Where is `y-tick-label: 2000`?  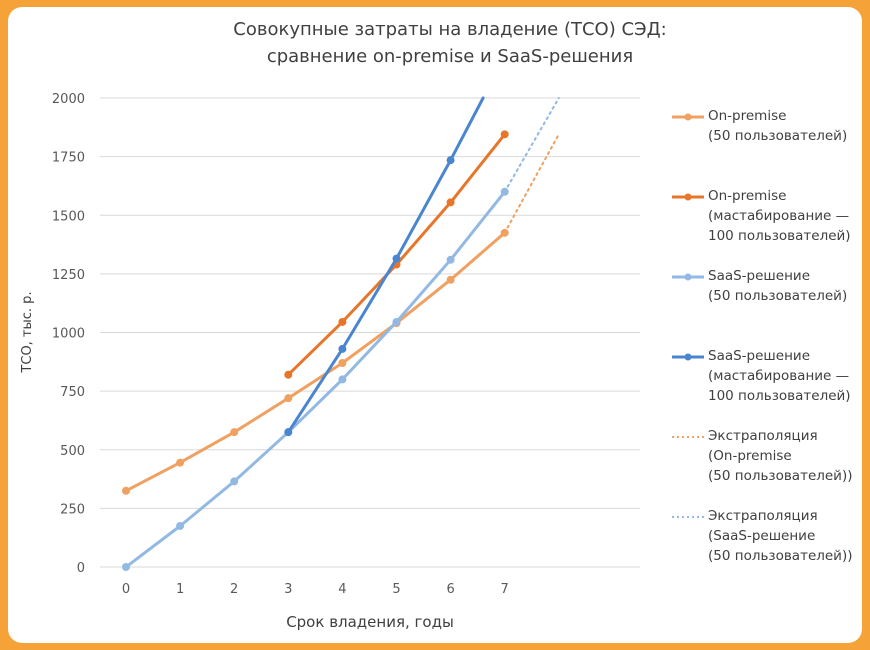
y-tick-label: 2000 is located at coordinates (68, 99).